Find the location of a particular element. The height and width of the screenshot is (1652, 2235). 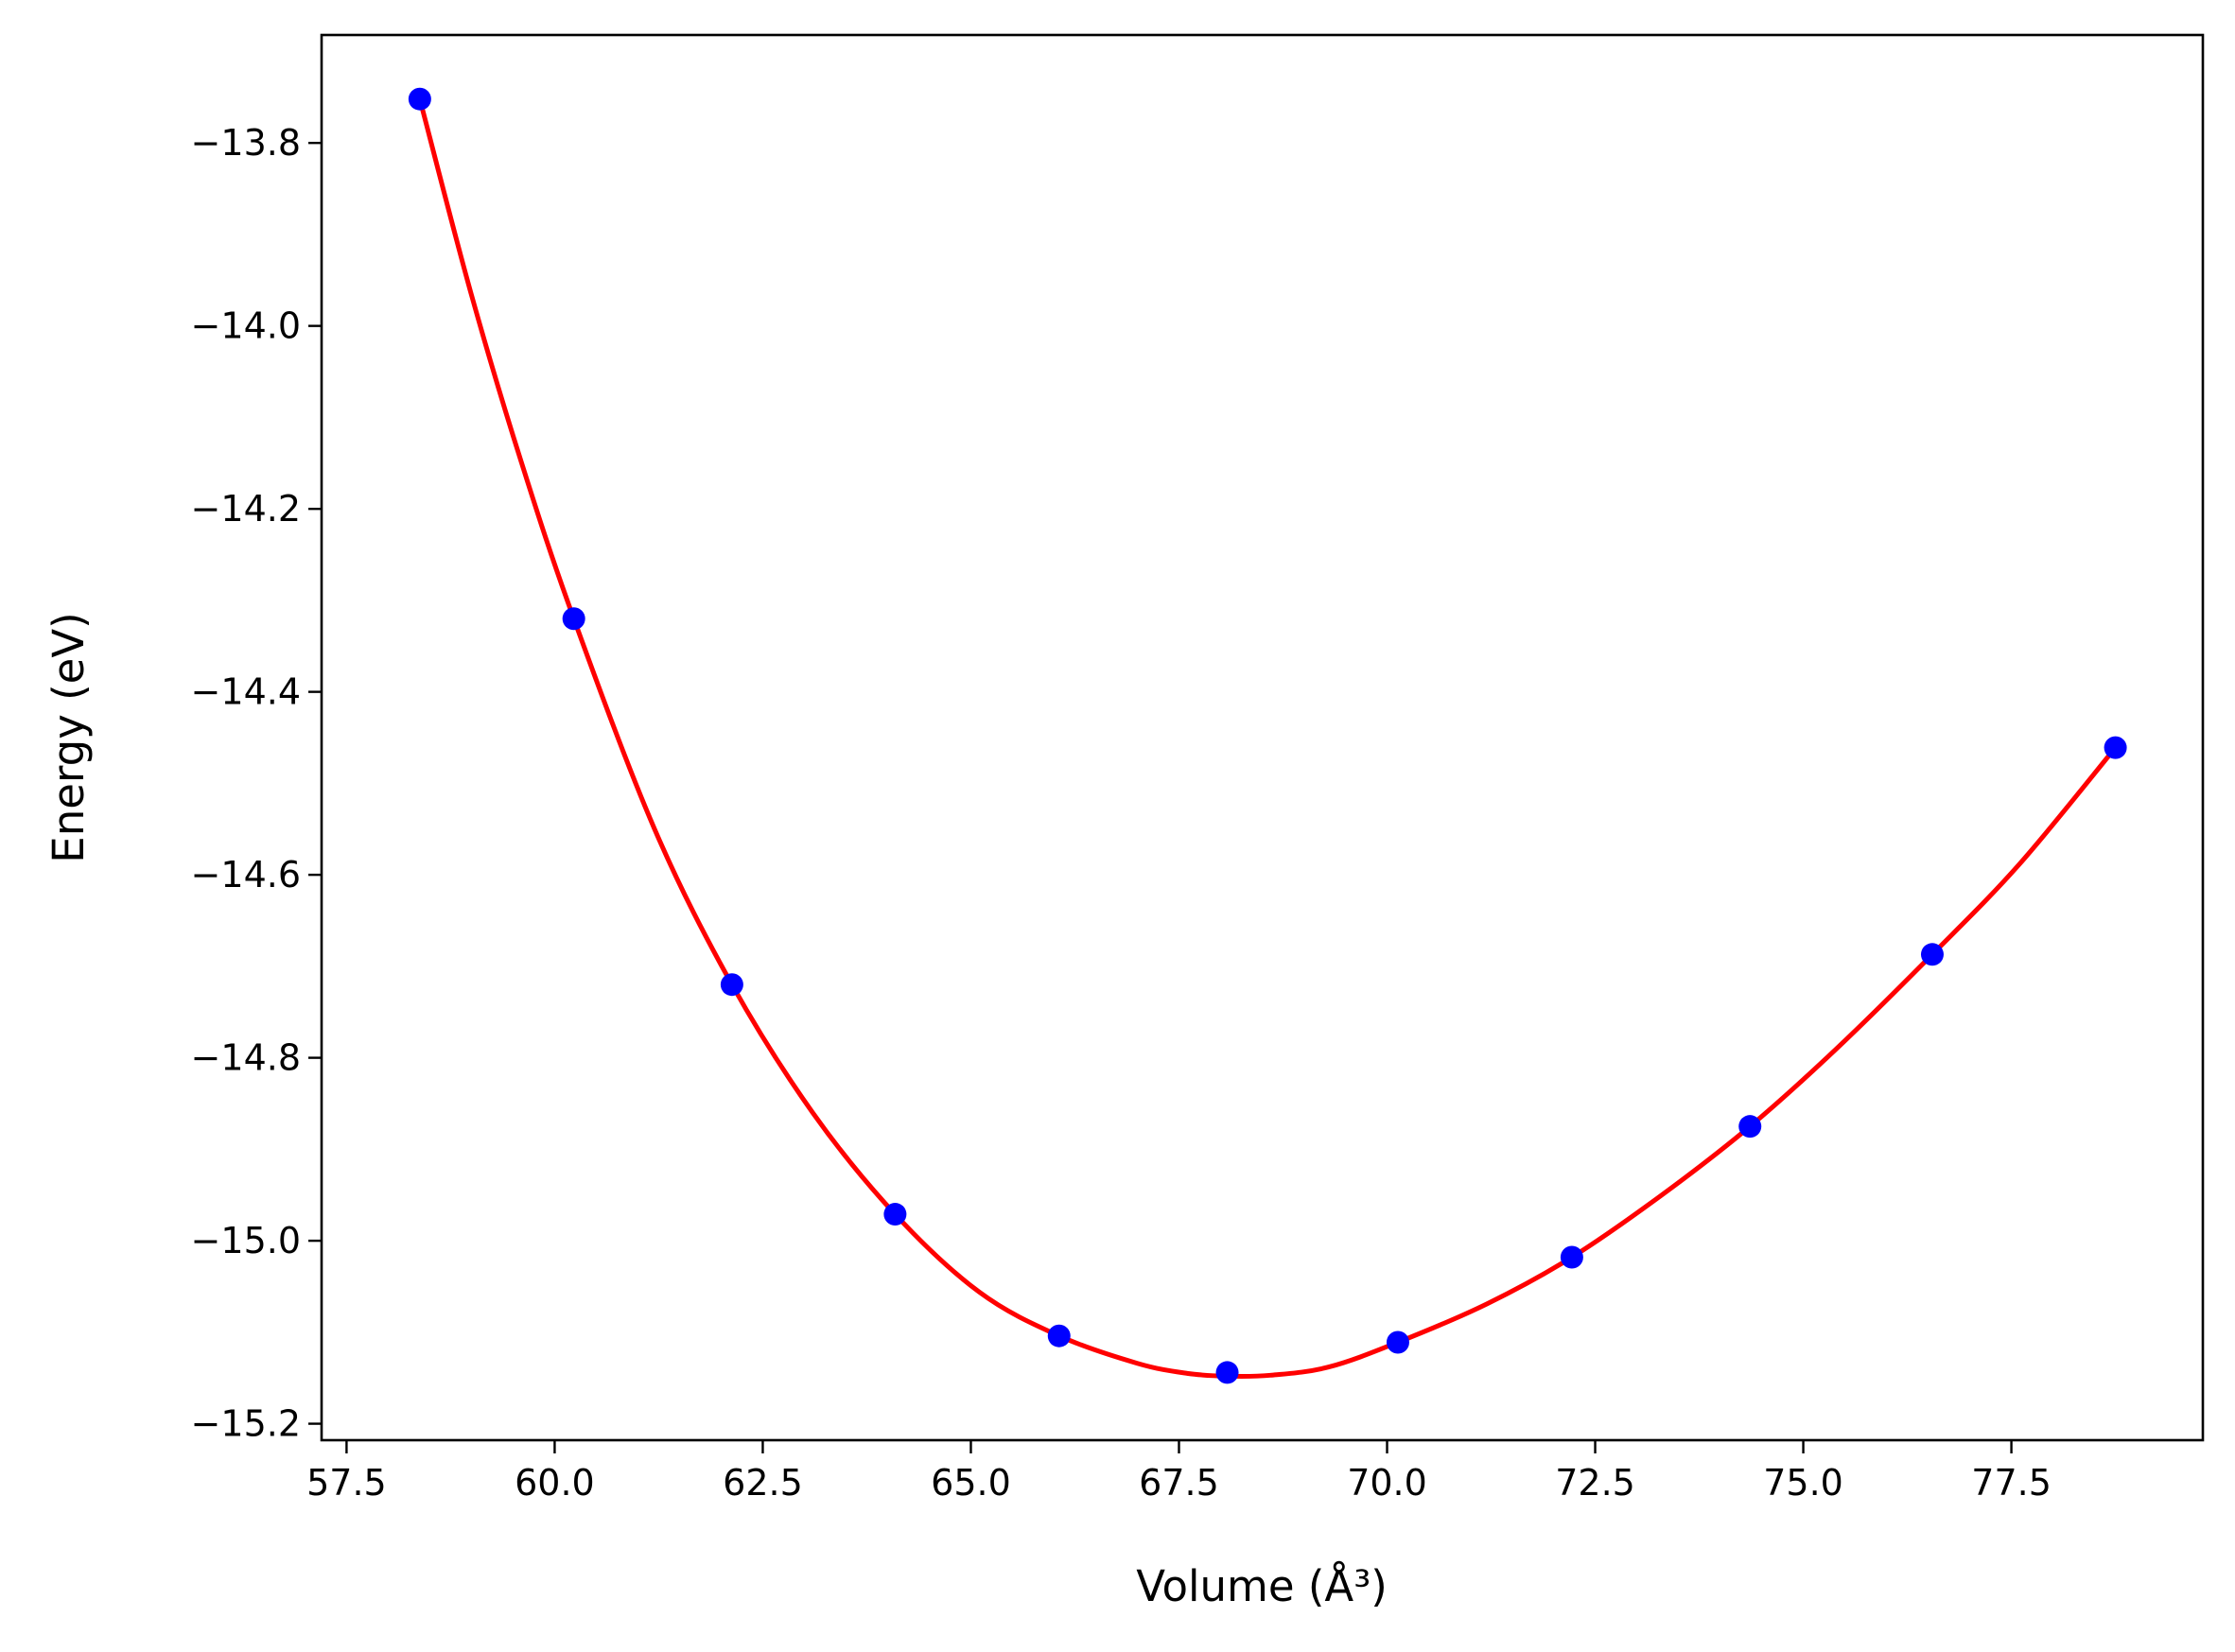

y-tick-label: −14.6 is located at coordinates (246, 875).